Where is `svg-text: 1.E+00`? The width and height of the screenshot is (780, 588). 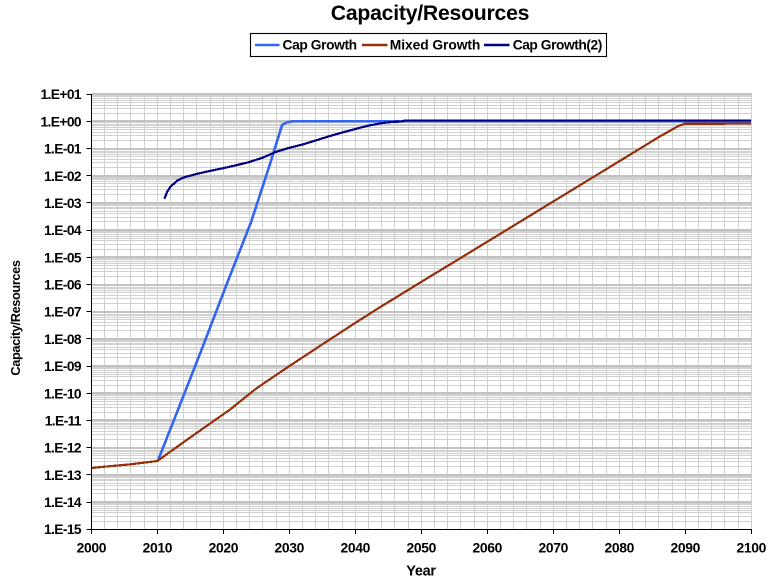
svg-text: 1.E+00 is located at coordinates (60, 121).